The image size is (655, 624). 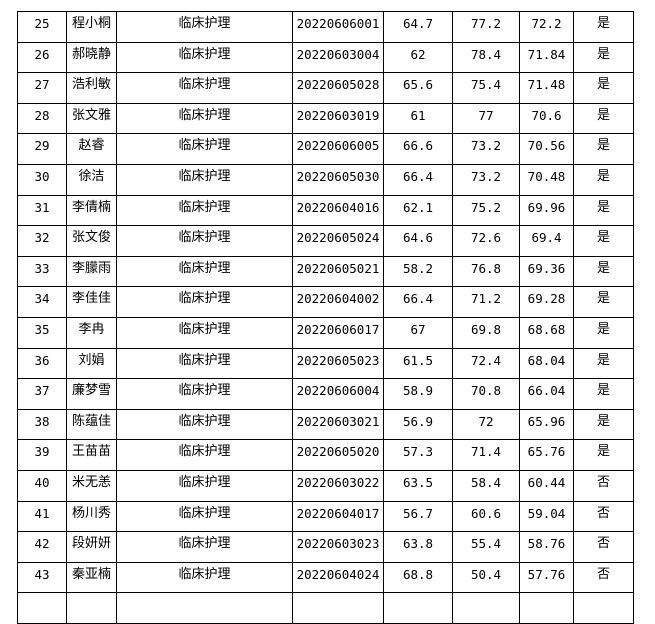 What do you see at coordinates (325, 27) in the screenshot?
I see `table-row: 25 程小桐 临床护理 20220606001 64.7 77.2 72.2 是` at bounding box center [325, 27].